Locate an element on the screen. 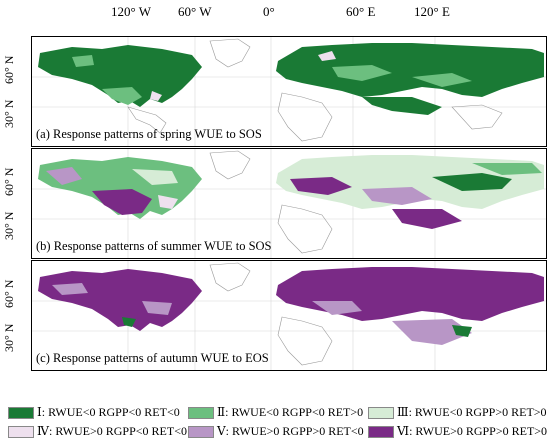 The image size is (550, 442). legend-item-3: Ⅲ: RWUE<0 RGPP>0 RET>0 is located at coordinates (457, 412).